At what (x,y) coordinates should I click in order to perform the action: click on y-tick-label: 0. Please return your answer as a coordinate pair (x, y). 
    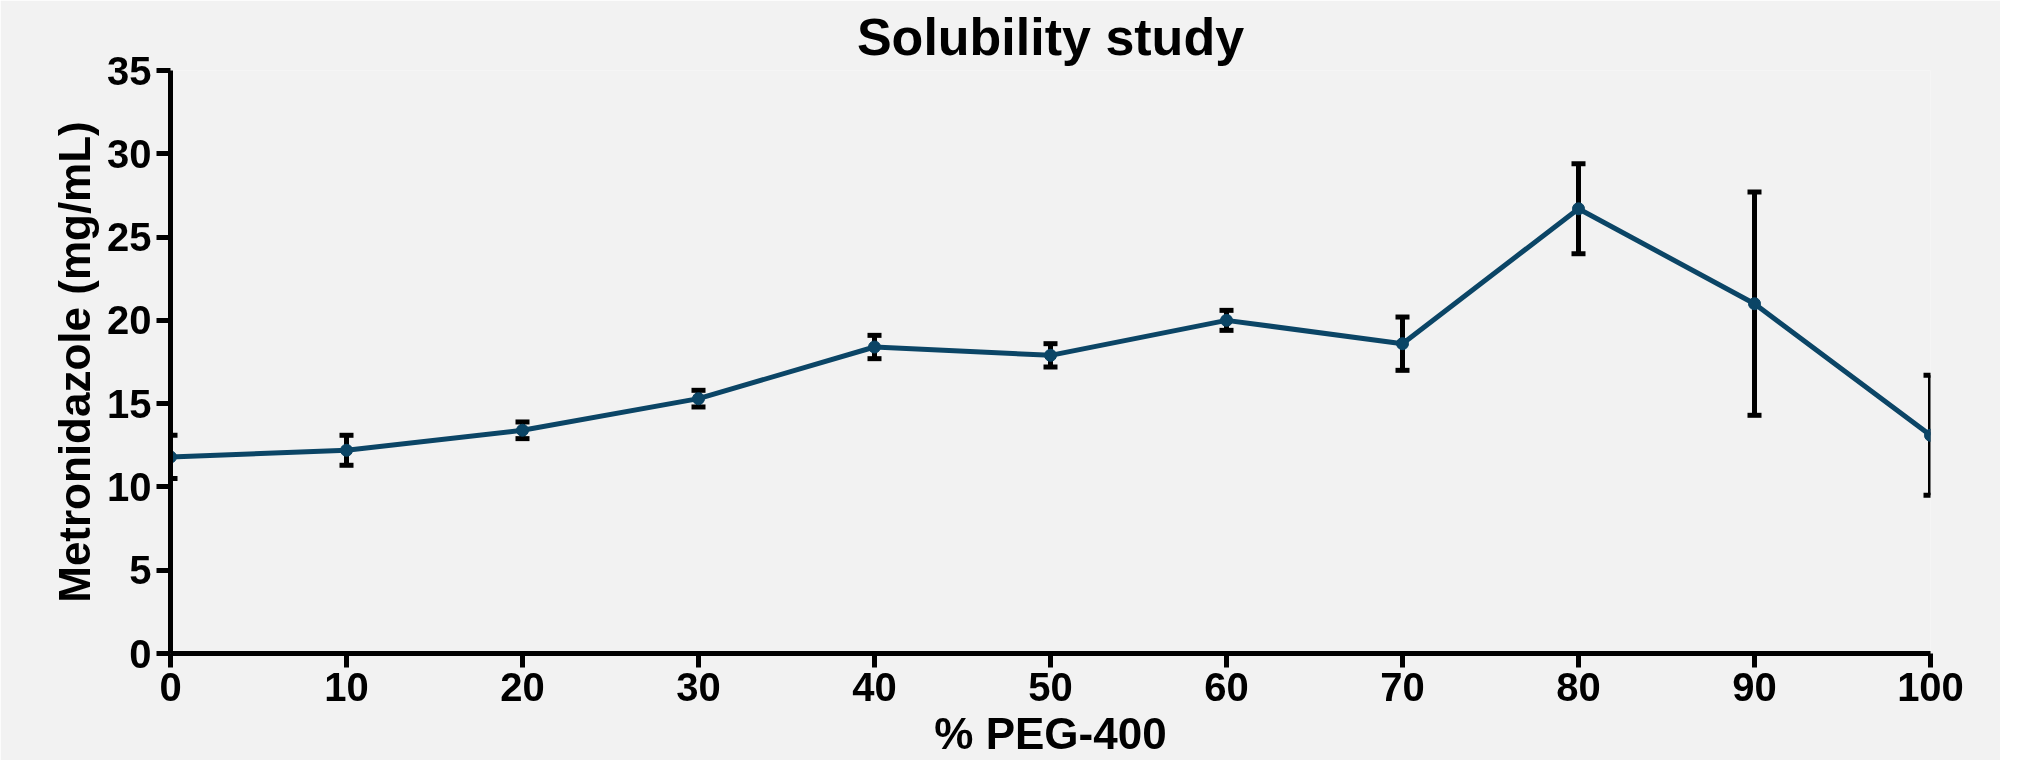
    Looking at the image, I should click on (140, 653).